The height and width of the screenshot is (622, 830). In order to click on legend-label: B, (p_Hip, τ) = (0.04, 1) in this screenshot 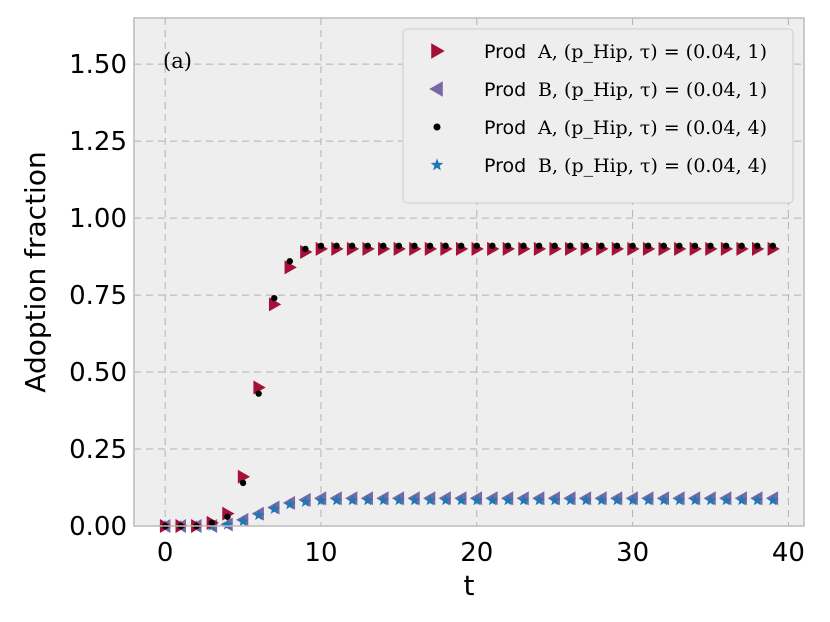, I will do `click(652, 90)`.